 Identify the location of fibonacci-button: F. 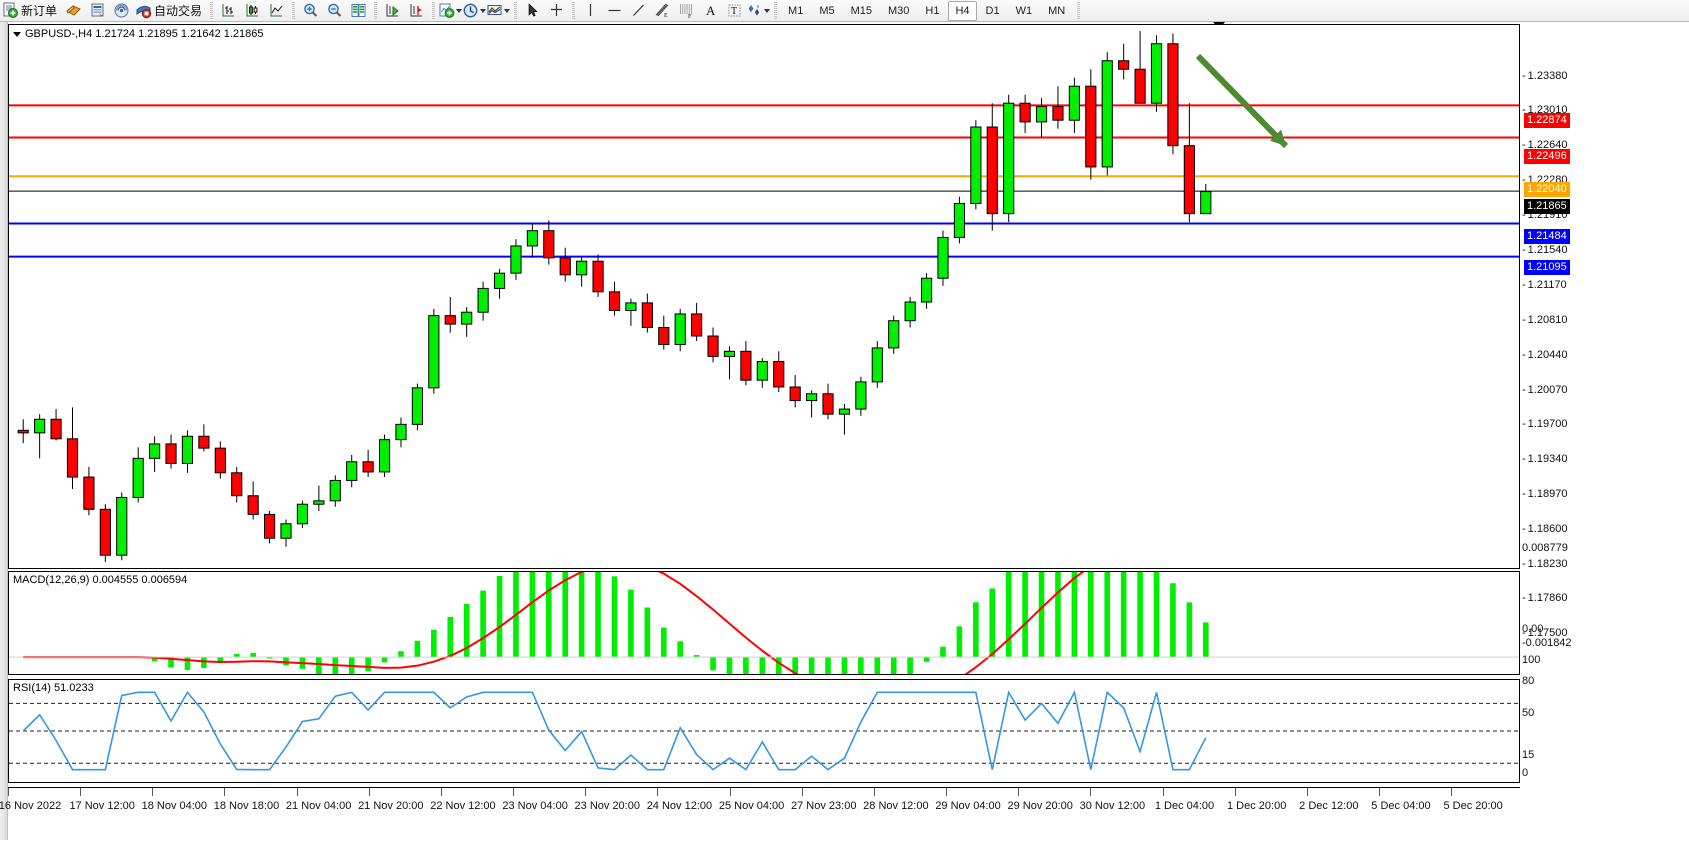
(686, 11).